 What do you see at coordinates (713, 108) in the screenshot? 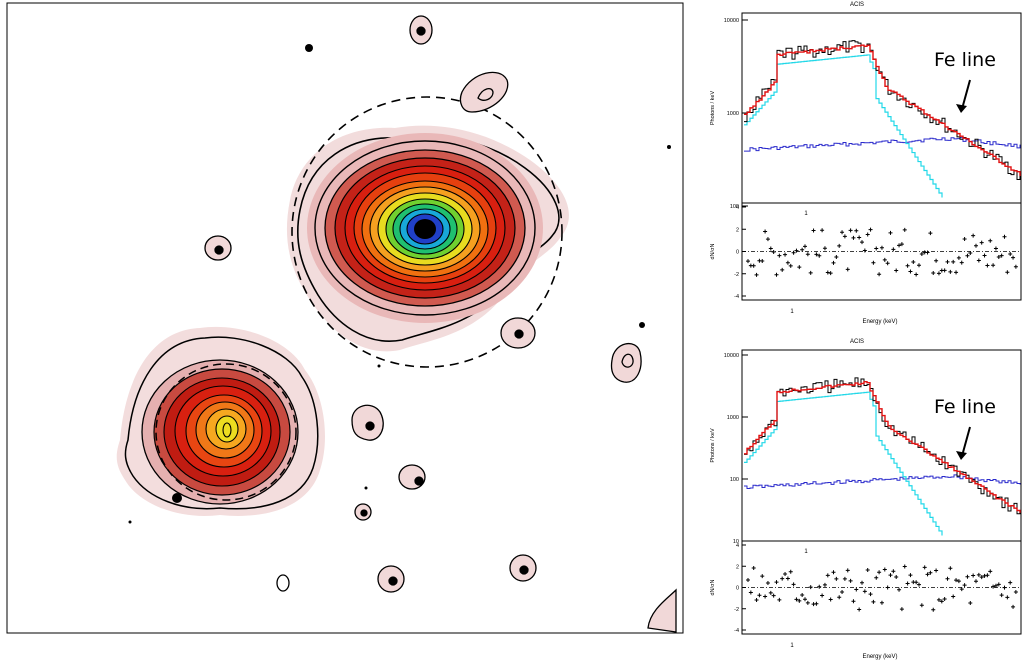
I see `y-axis-label: Photons / keV` at bounding box center [713, 108].